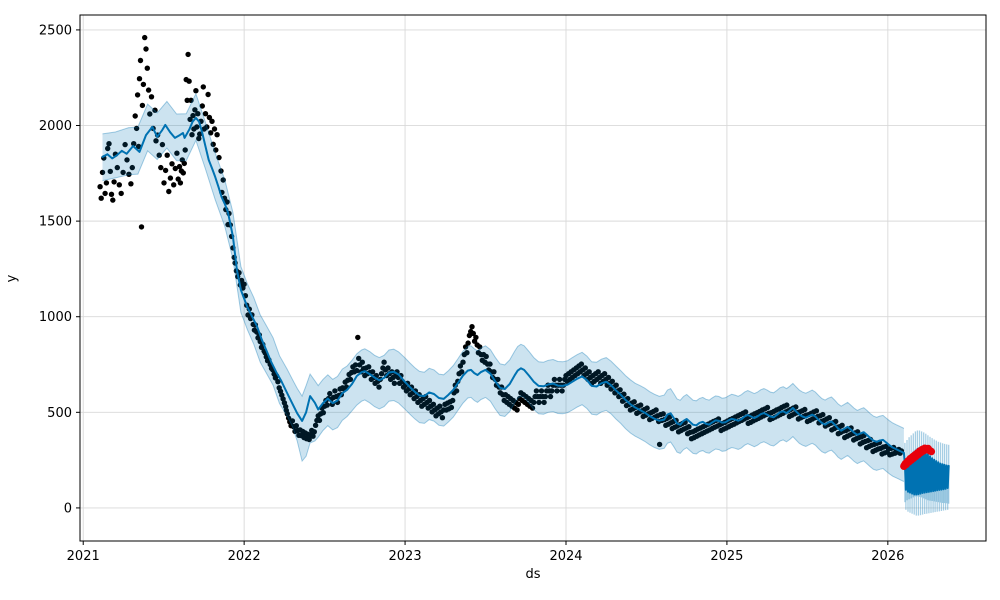 The height and width of the screenshot is (600, 1000). I want to click on x-tick-label: 2026, so click(887, 556).